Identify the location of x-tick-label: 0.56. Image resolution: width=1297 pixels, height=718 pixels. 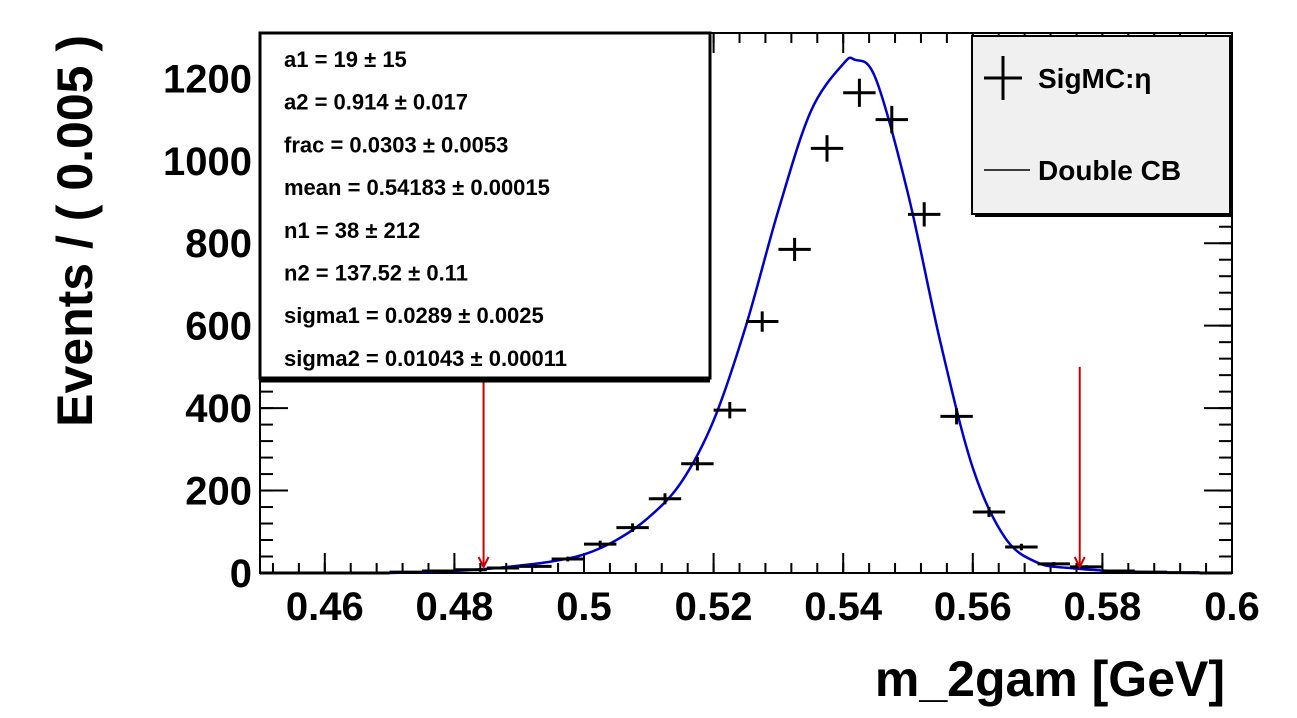
(973, 607).